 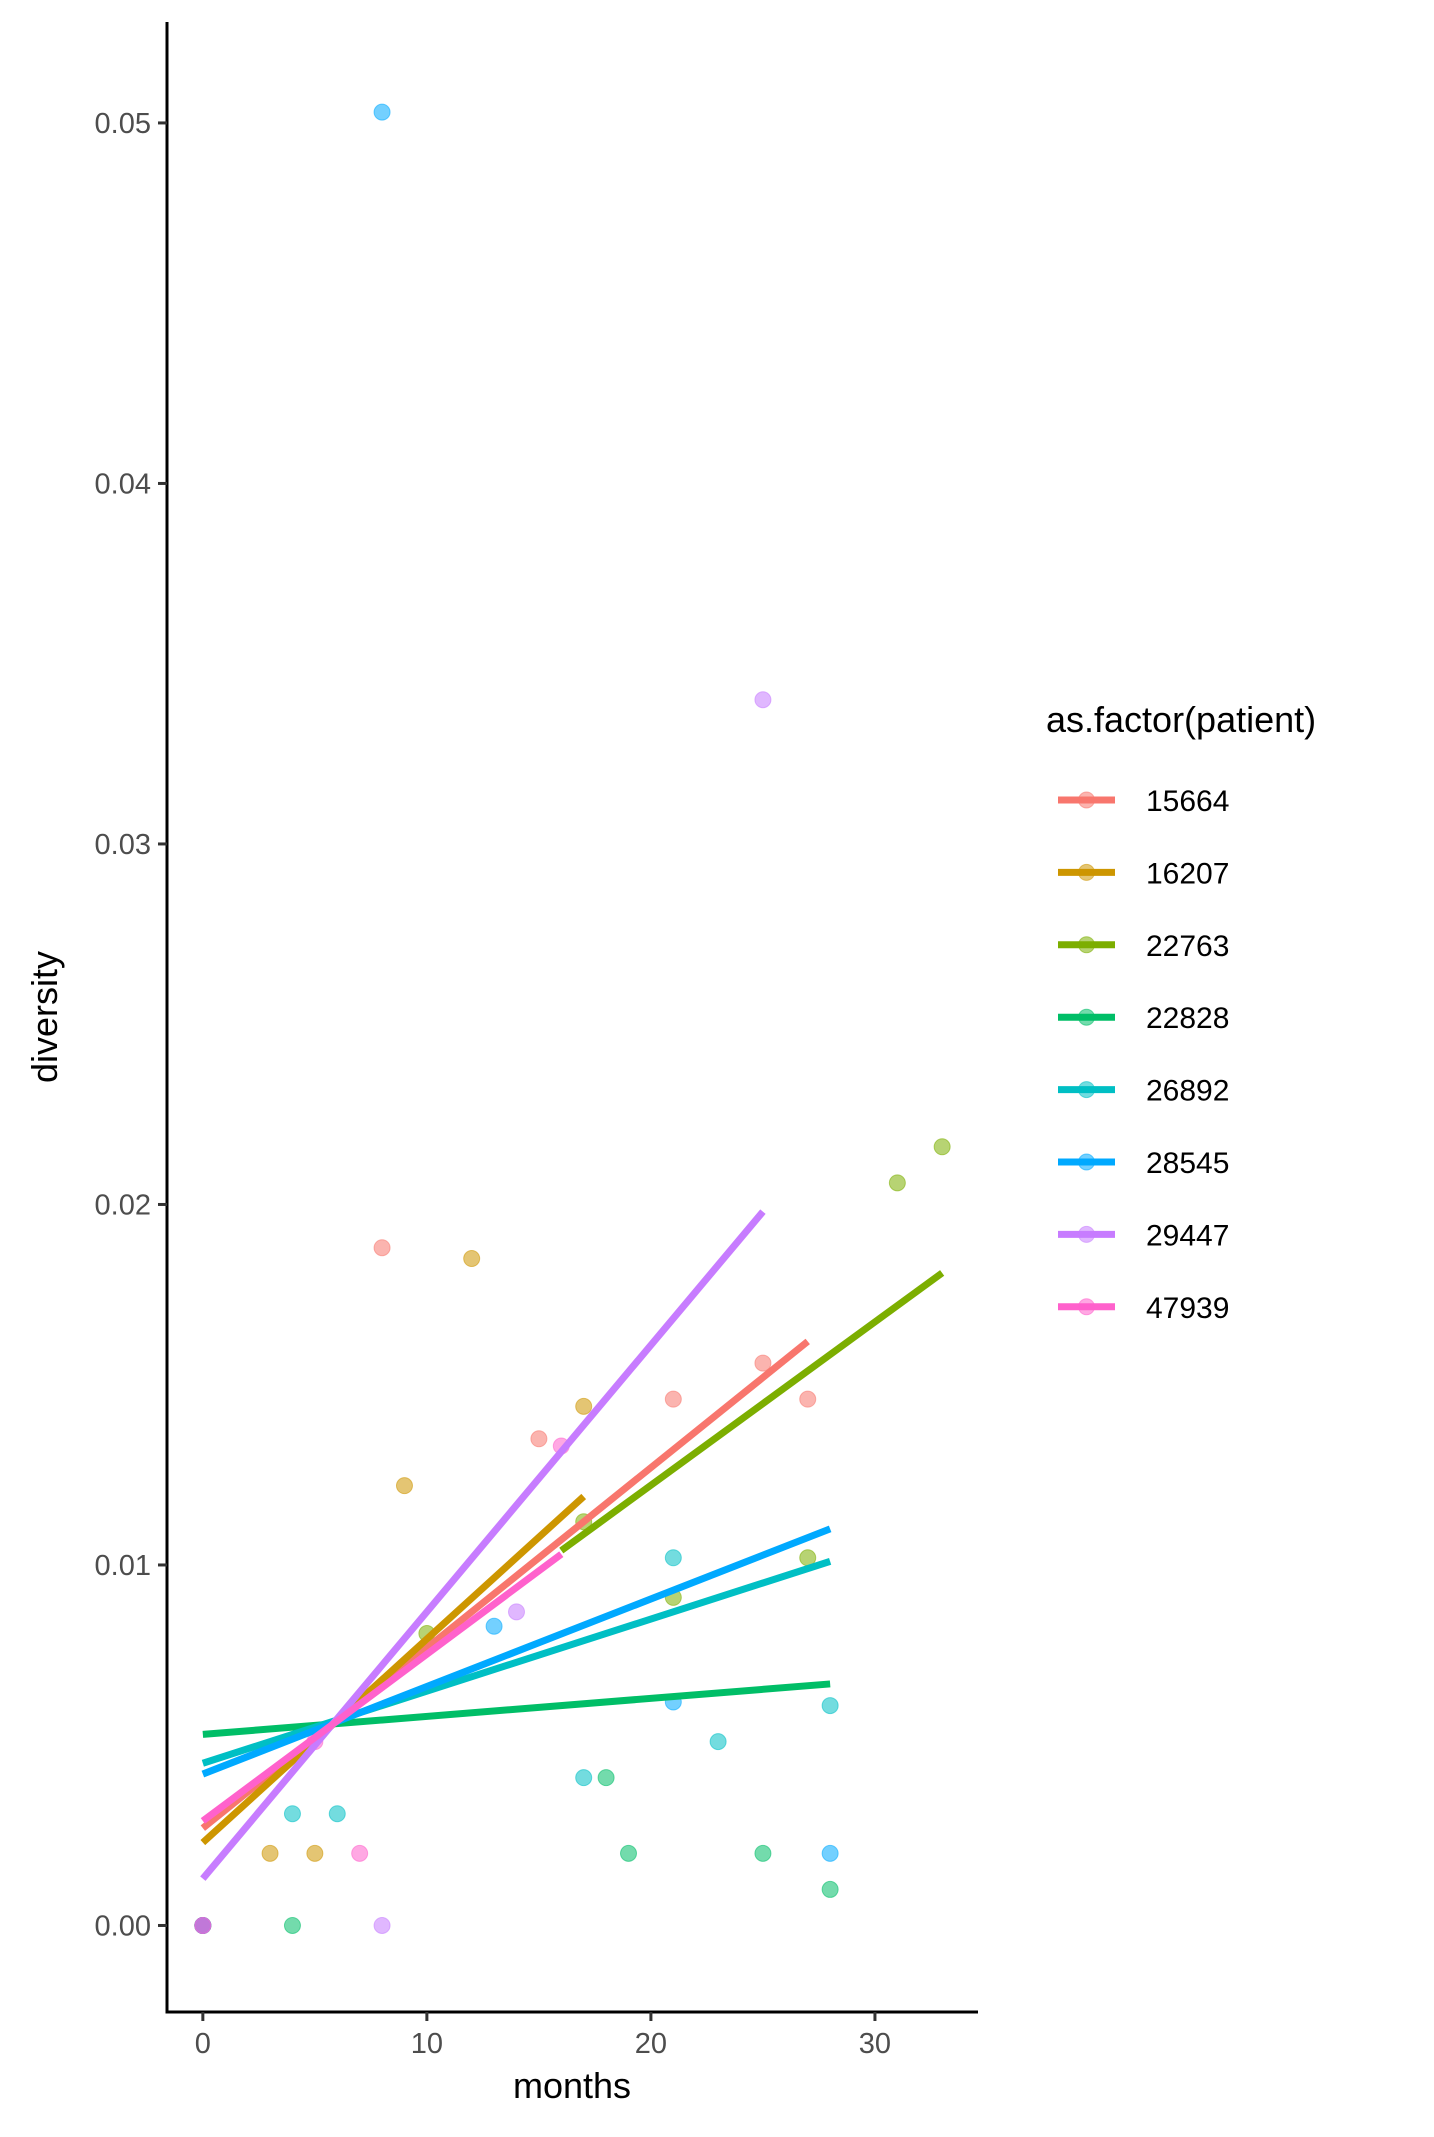 I want to click on legend-item-26892: 26892, so click(x=1143, y=1091).